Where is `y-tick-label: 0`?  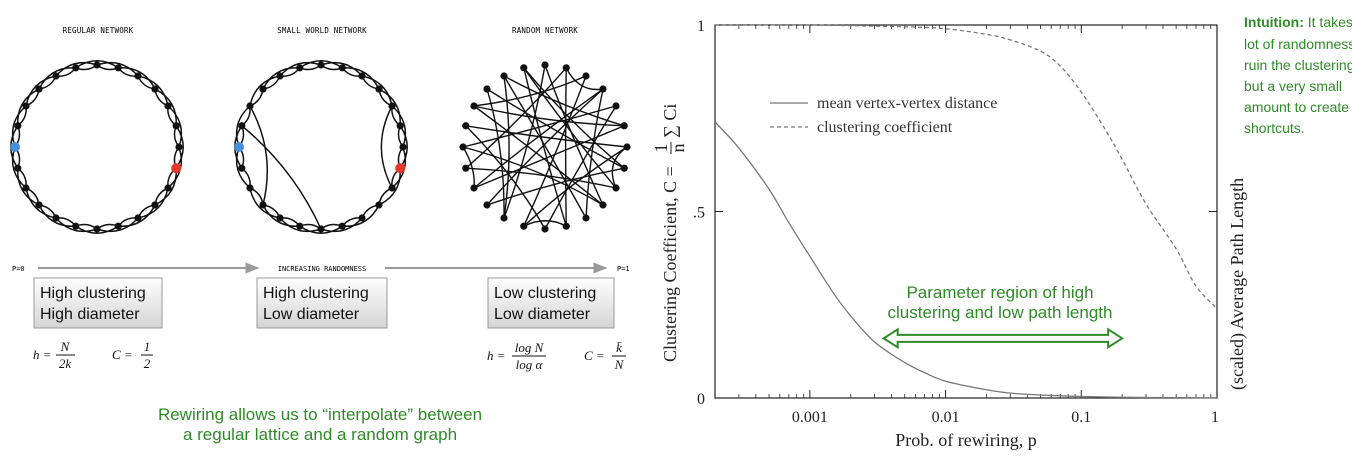 y-tick-label: 0 is located at coordinates (701, 399).